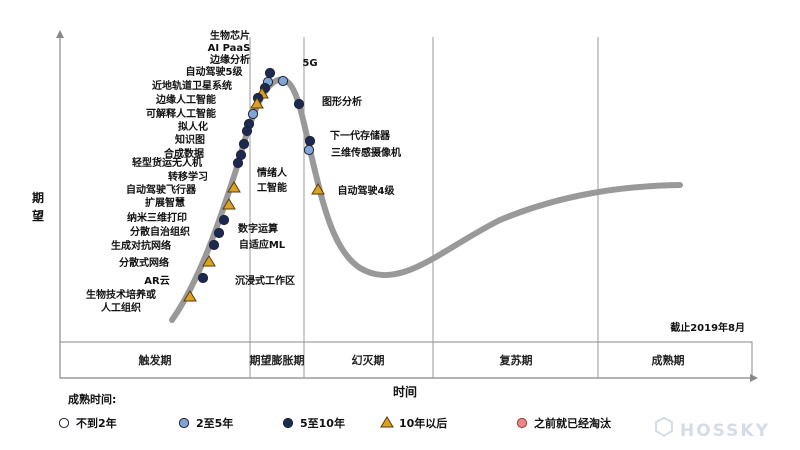  Describe the element at coordinates (181, 113) in the screenshot. I see `tech-label: 可解释人工智能` at that location.